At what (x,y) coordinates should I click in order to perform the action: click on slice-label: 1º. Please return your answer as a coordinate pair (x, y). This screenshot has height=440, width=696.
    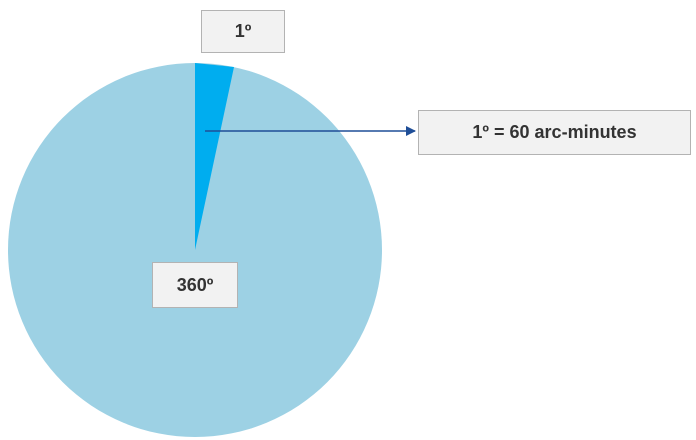
    Looking at the image, I should click on (243, 31).